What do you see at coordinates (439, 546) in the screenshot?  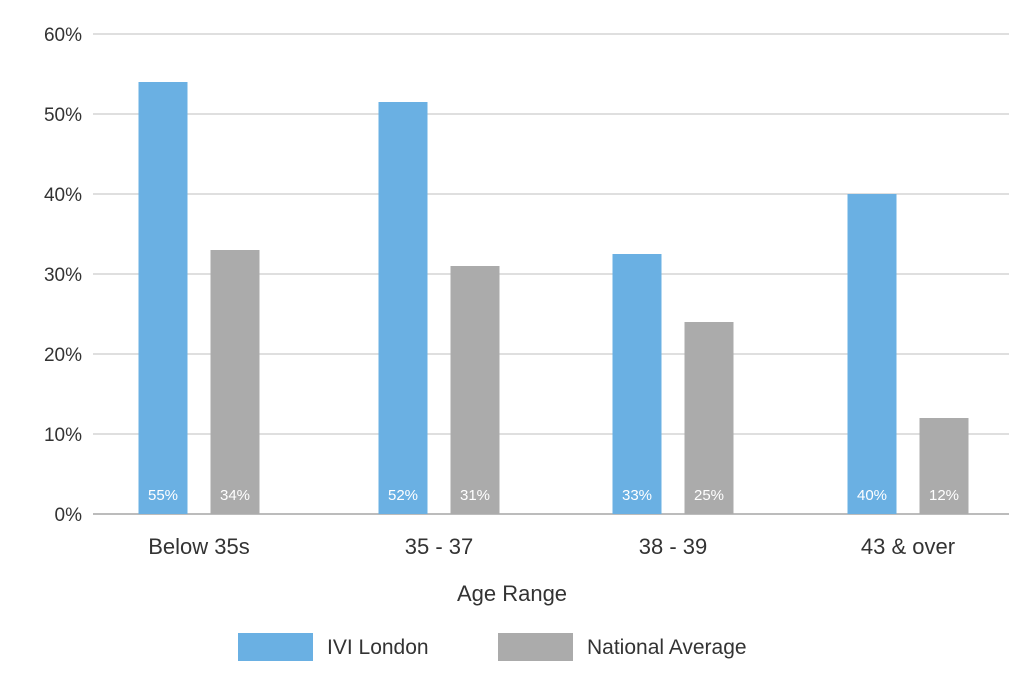 I see `x-tick-label: 35 - 37` at bounding box center [439, 546].